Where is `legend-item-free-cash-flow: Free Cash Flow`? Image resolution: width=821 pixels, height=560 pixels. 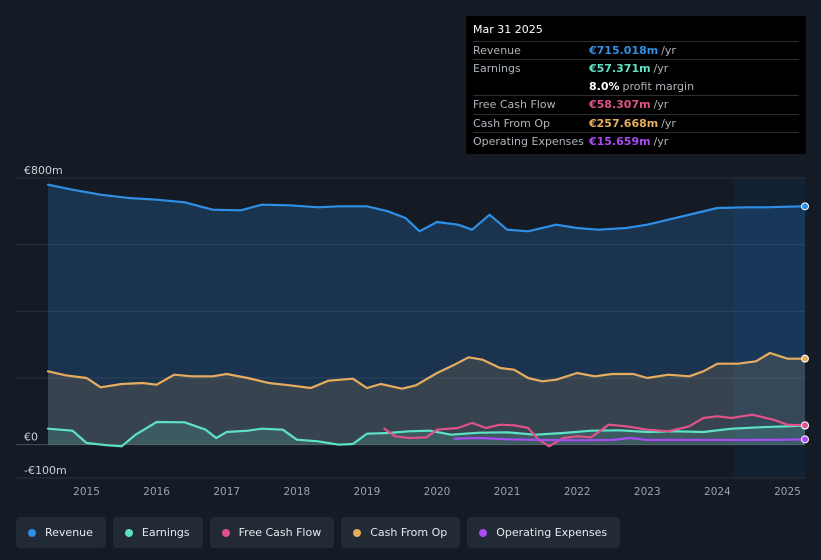
legend-item-free-cash-flow: Free Cash Flow is located at coordinates (272, 532).